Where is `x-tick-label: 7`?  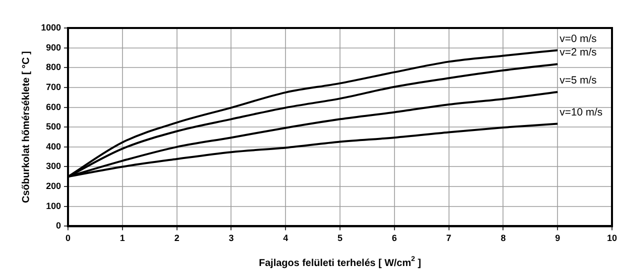
x-tick-label: 7 is located at coordinates (449, 238).